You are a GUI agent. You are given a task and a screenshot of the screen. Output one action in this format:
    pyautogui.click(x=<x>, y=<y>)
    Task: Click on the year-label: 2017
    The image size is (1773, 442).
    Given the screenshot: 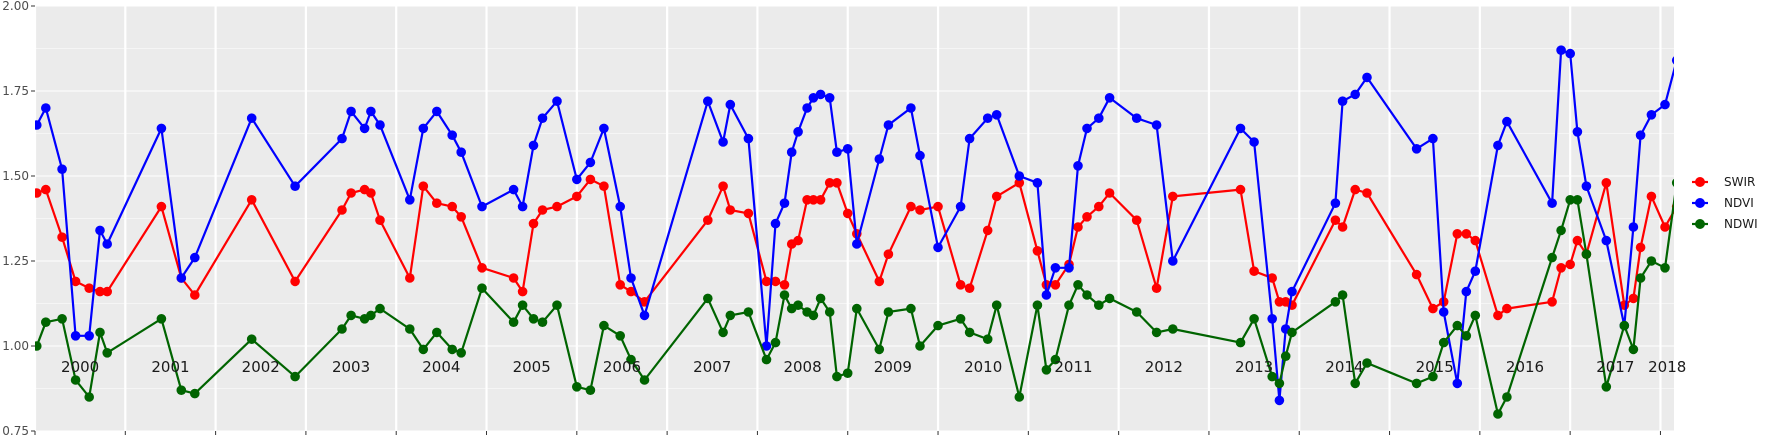 What is the action you would take?
    pyautogui.click(x=1615, y=367)
    